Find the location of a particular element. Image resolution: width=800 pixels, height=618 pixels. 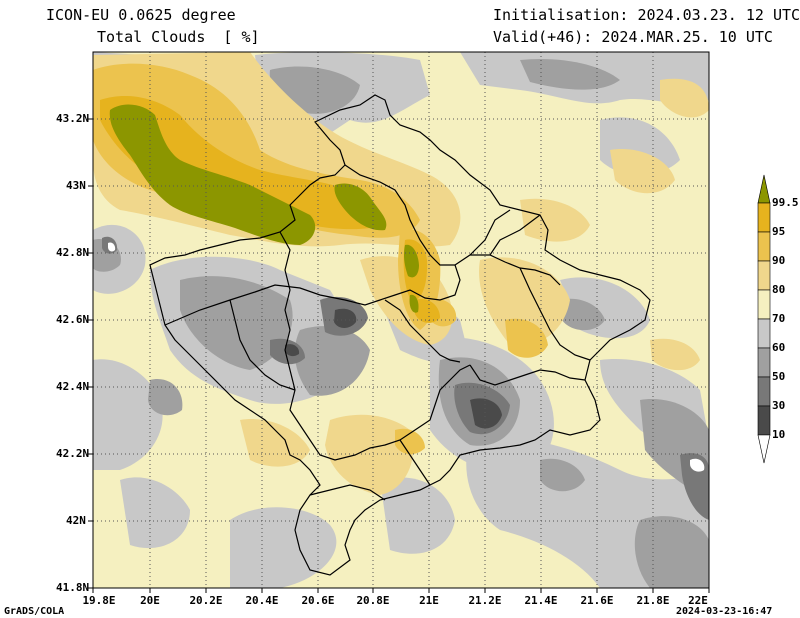

x-tick-label: 22E is located at coordinates (698, 600).